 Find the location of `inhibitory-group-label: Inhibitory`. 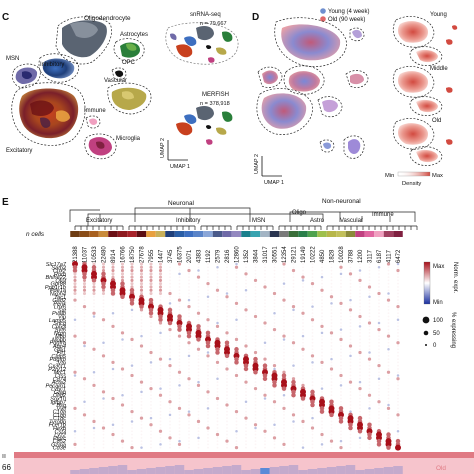

inhibitory-group-label: Inhibitory is located at coordinates (188, 221).